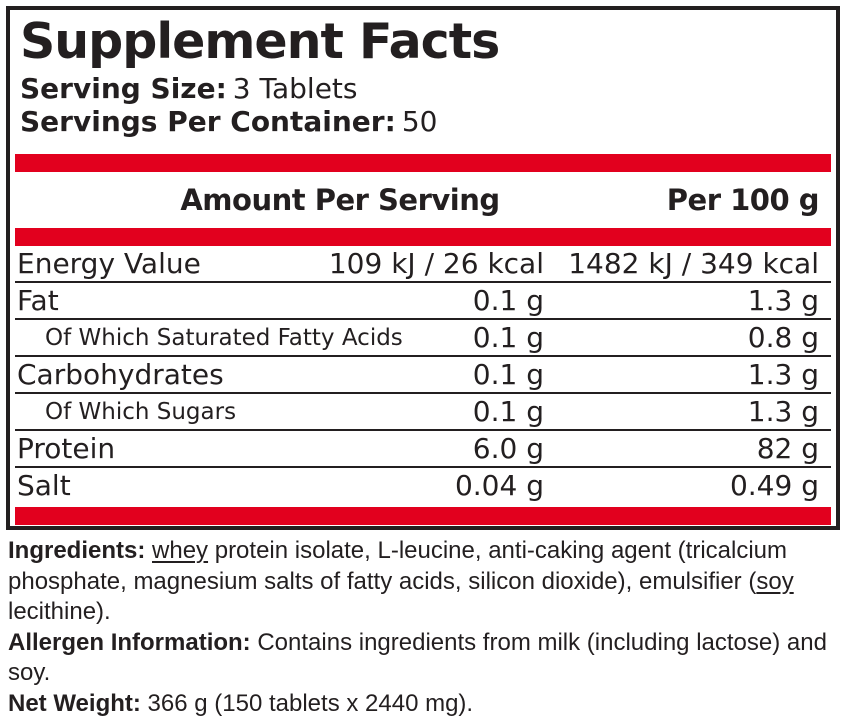  Describe the element at coordinates (499, 485) in the screenshot. I see `amount-per-serving-value: 0.04 g` at that location.